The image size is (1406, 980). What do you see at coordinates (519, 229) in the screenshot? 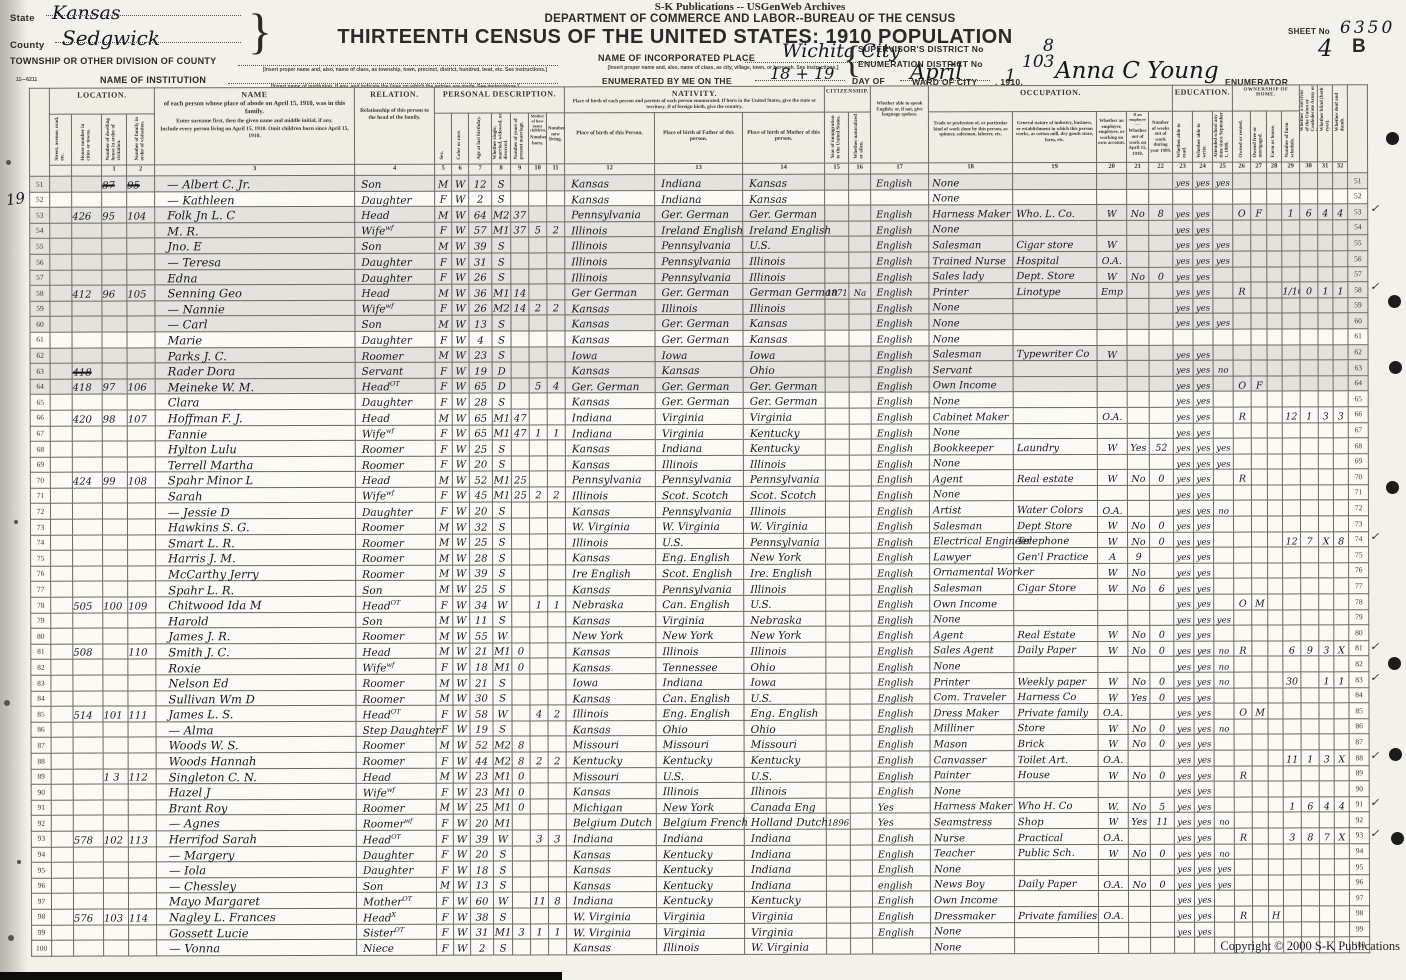
I see `cell-yrs_married: 37` at bounding box center [519, 229].